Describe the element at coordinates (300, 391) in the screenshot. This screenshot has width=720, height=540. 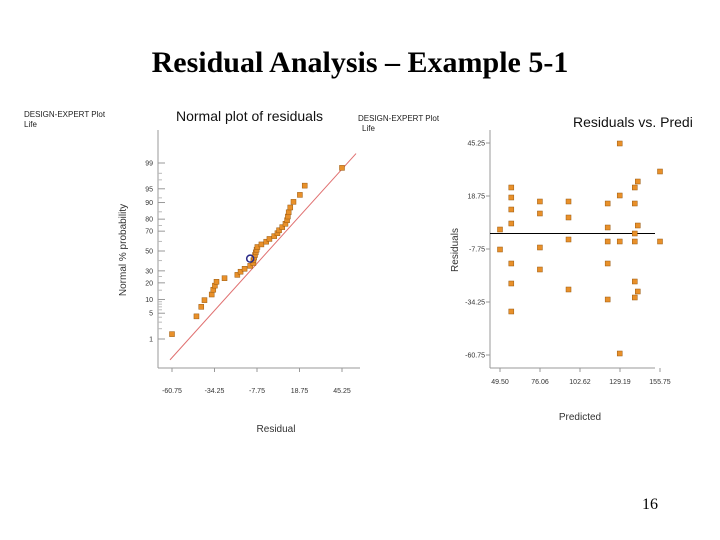
I see `x-tick-label: 18.75` at that location.